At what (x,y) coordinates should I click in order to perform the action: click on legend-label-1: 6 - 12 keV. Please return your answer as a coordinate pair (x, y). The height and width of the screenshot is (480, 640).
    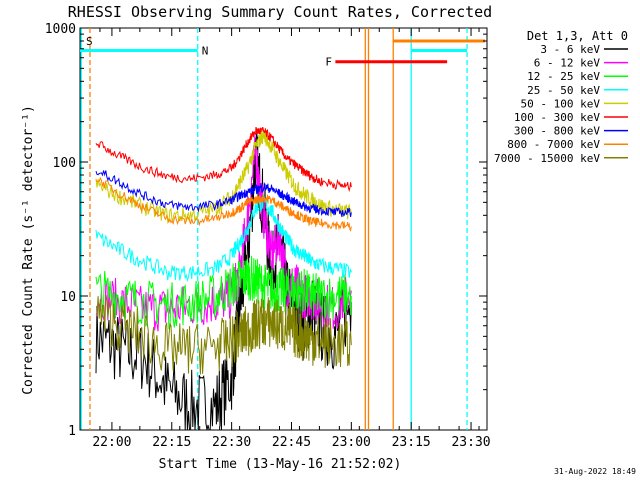
    Looking at the image, I should click on (567, 63).